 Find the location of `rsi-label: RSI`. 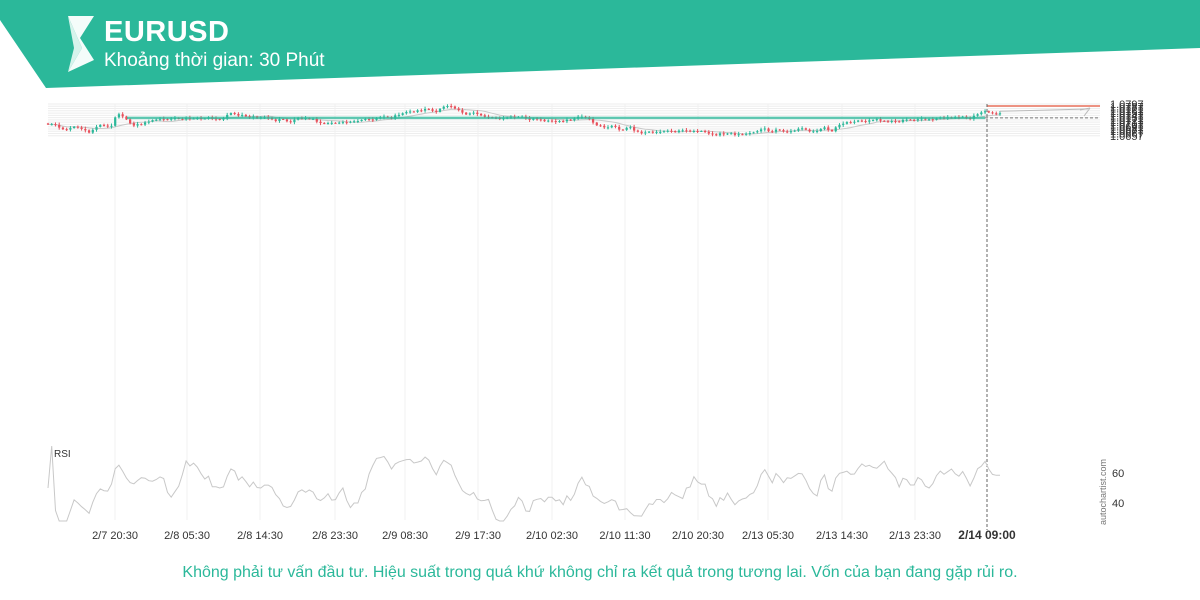

rsi-label: RSI is located at coordinates (62, 454).